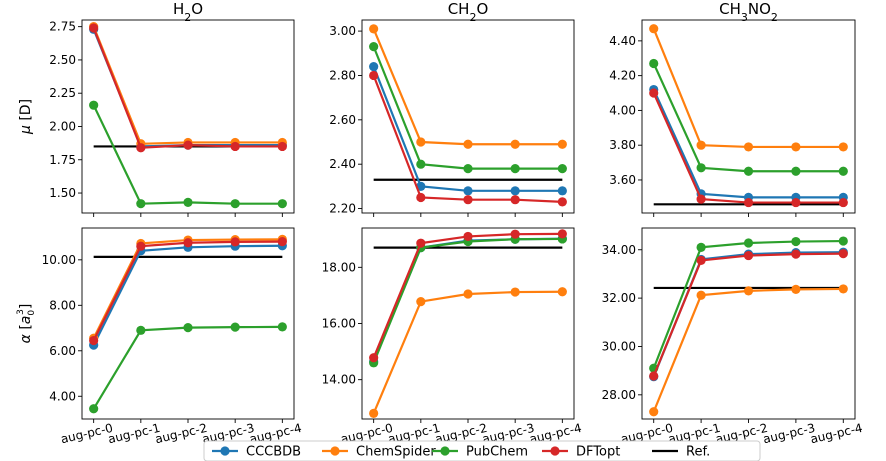 The width and height of the screenshot is (886, 461). Describe the element at coordinates (622, 110) in the screenshot. I see `y-tick-label: 4.00` at that location.